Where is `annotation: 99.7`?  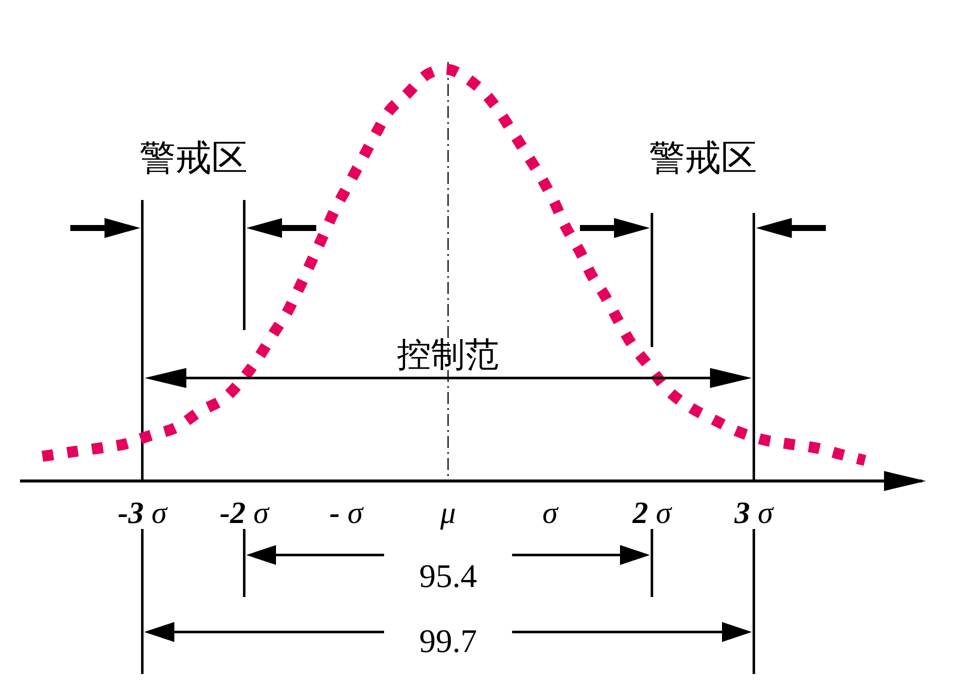
annotation: 99.7 is located at coordinates (448, 642).